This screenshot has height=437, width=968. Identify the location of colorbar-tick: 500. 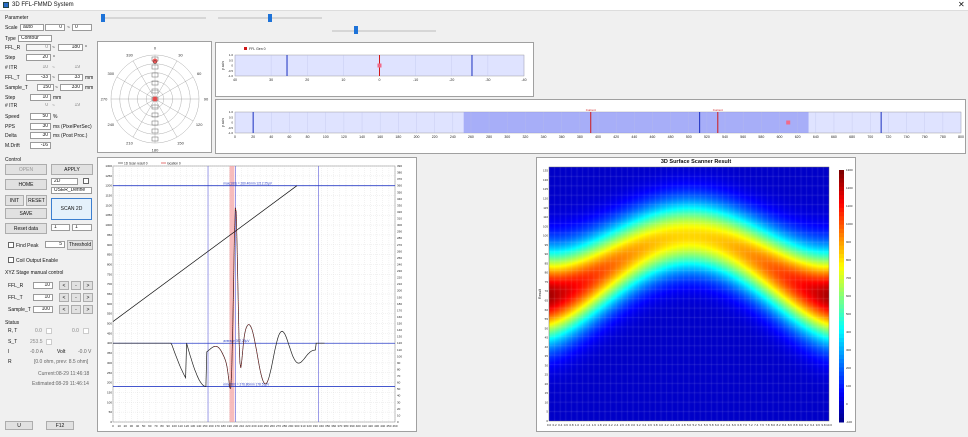
(848, 314).